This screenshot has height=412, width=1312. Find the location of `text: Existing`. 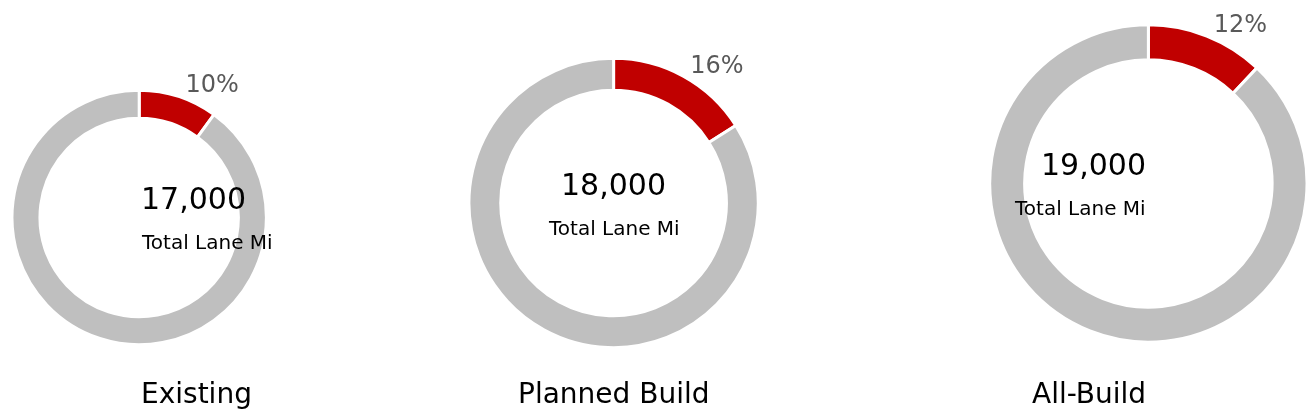

text: Existing is located at coordinates (196, 393).